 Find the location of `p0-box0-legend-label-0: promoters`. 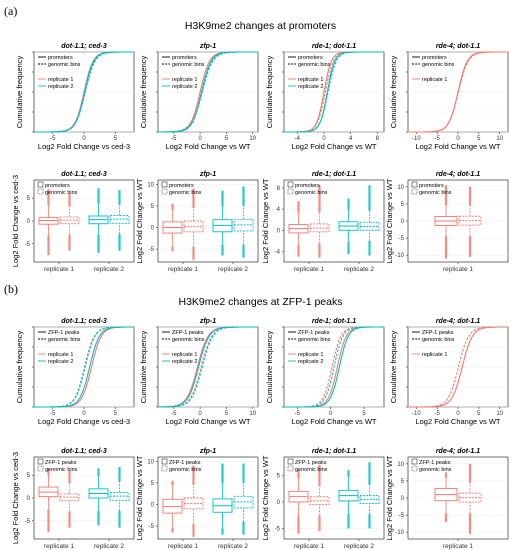

p0-box0-legend-label-0: promoters is located at coordinates (57, 186).